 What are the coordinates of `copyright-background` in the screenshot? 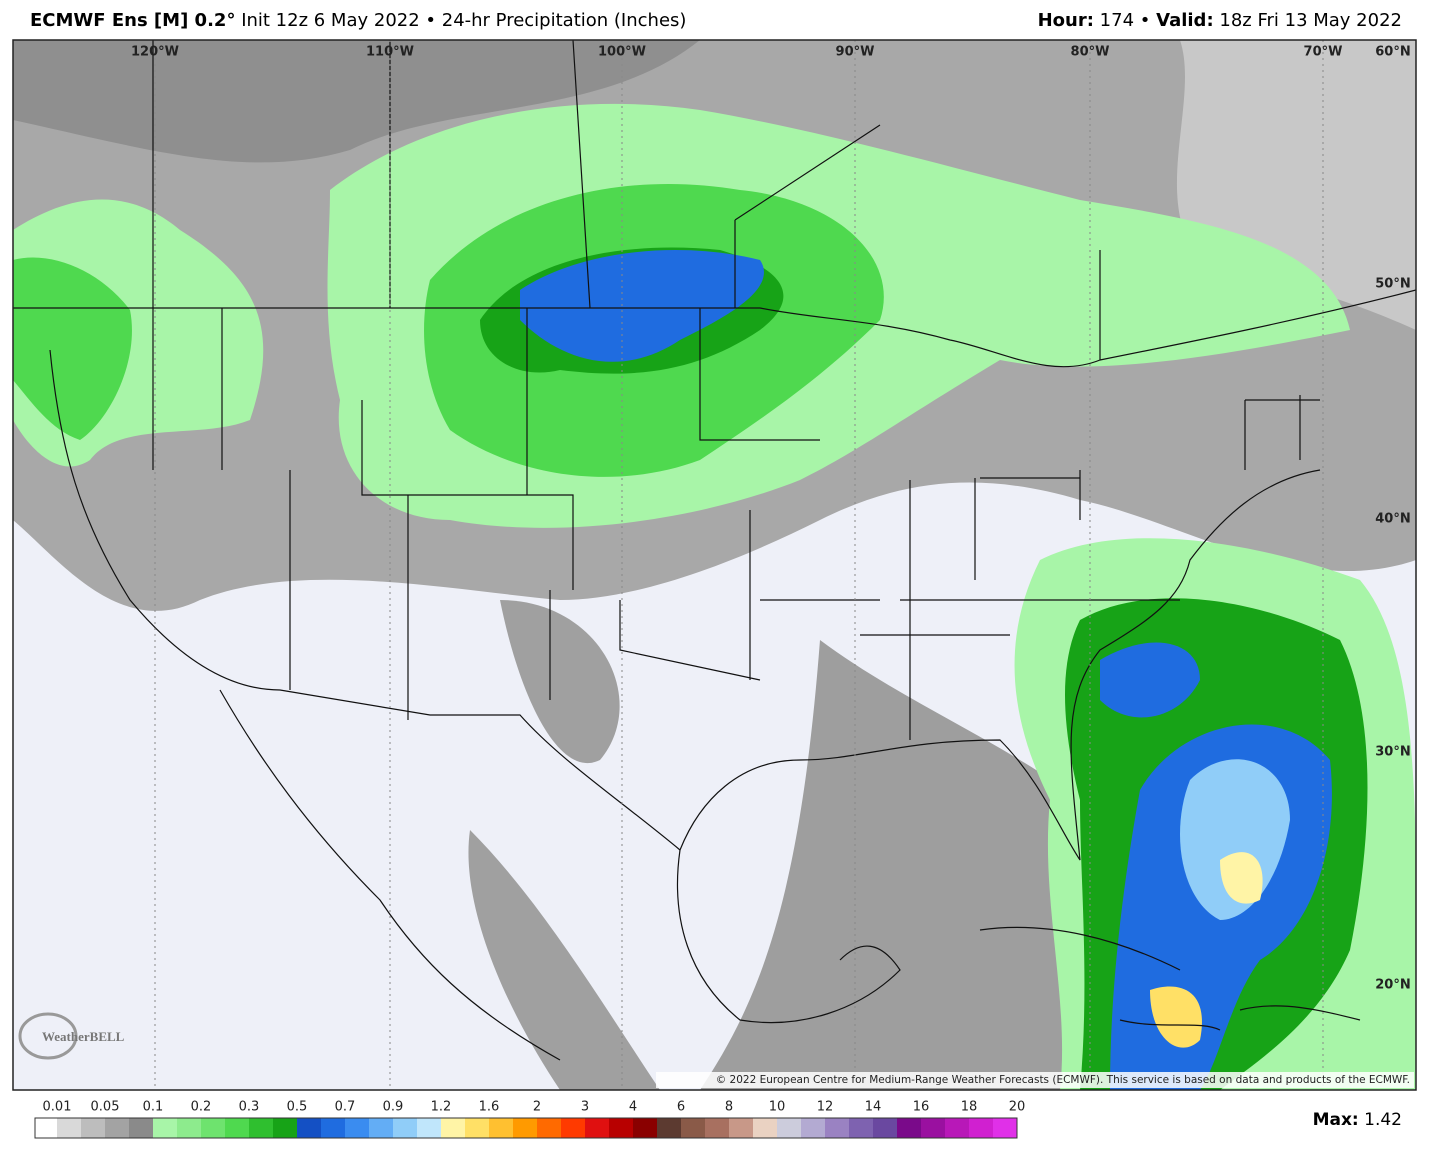 It's located at (1035, 1080).